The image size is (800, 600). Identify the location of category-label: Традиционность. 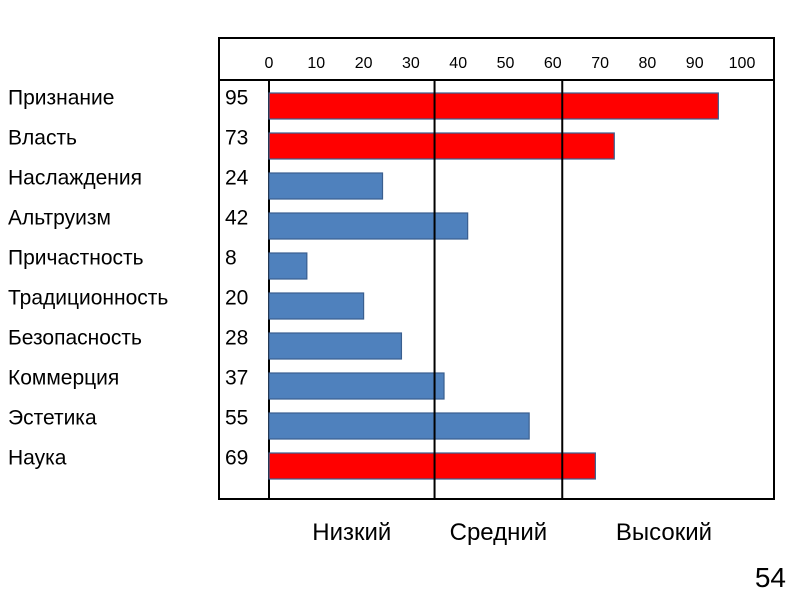
(88, 298).